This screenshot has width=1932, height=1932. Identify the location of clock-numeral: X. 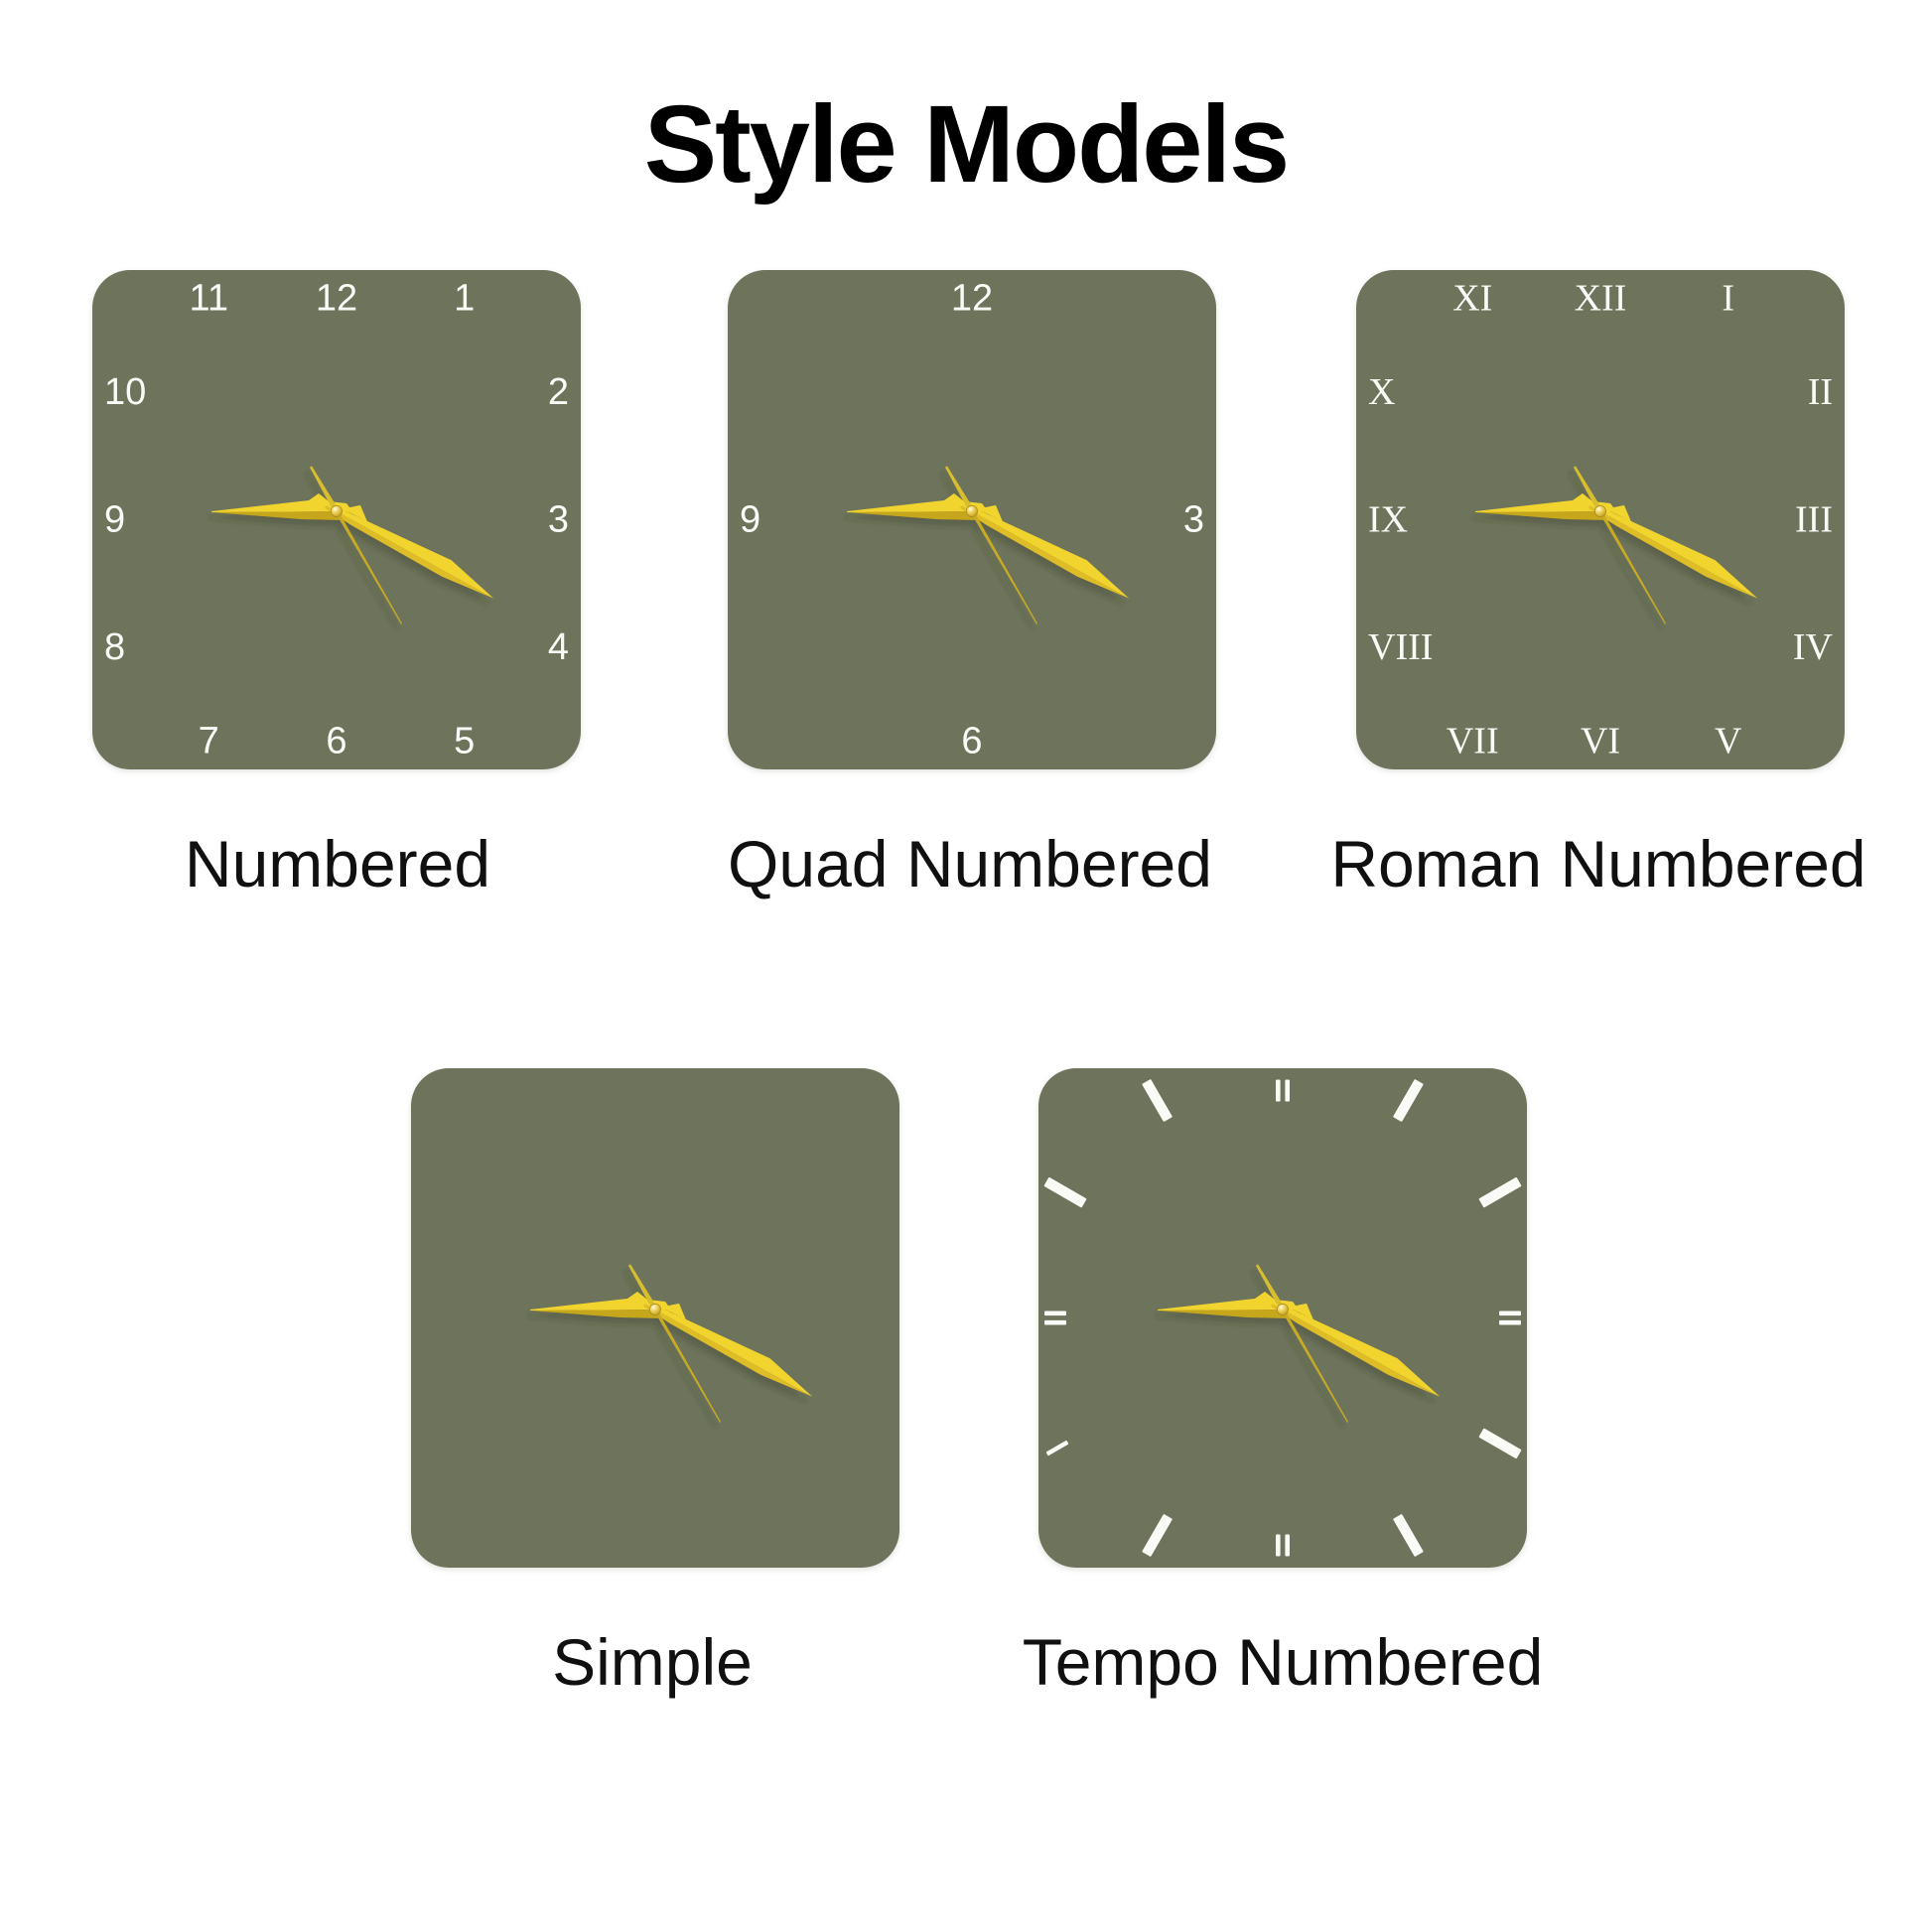
(1382, 392).